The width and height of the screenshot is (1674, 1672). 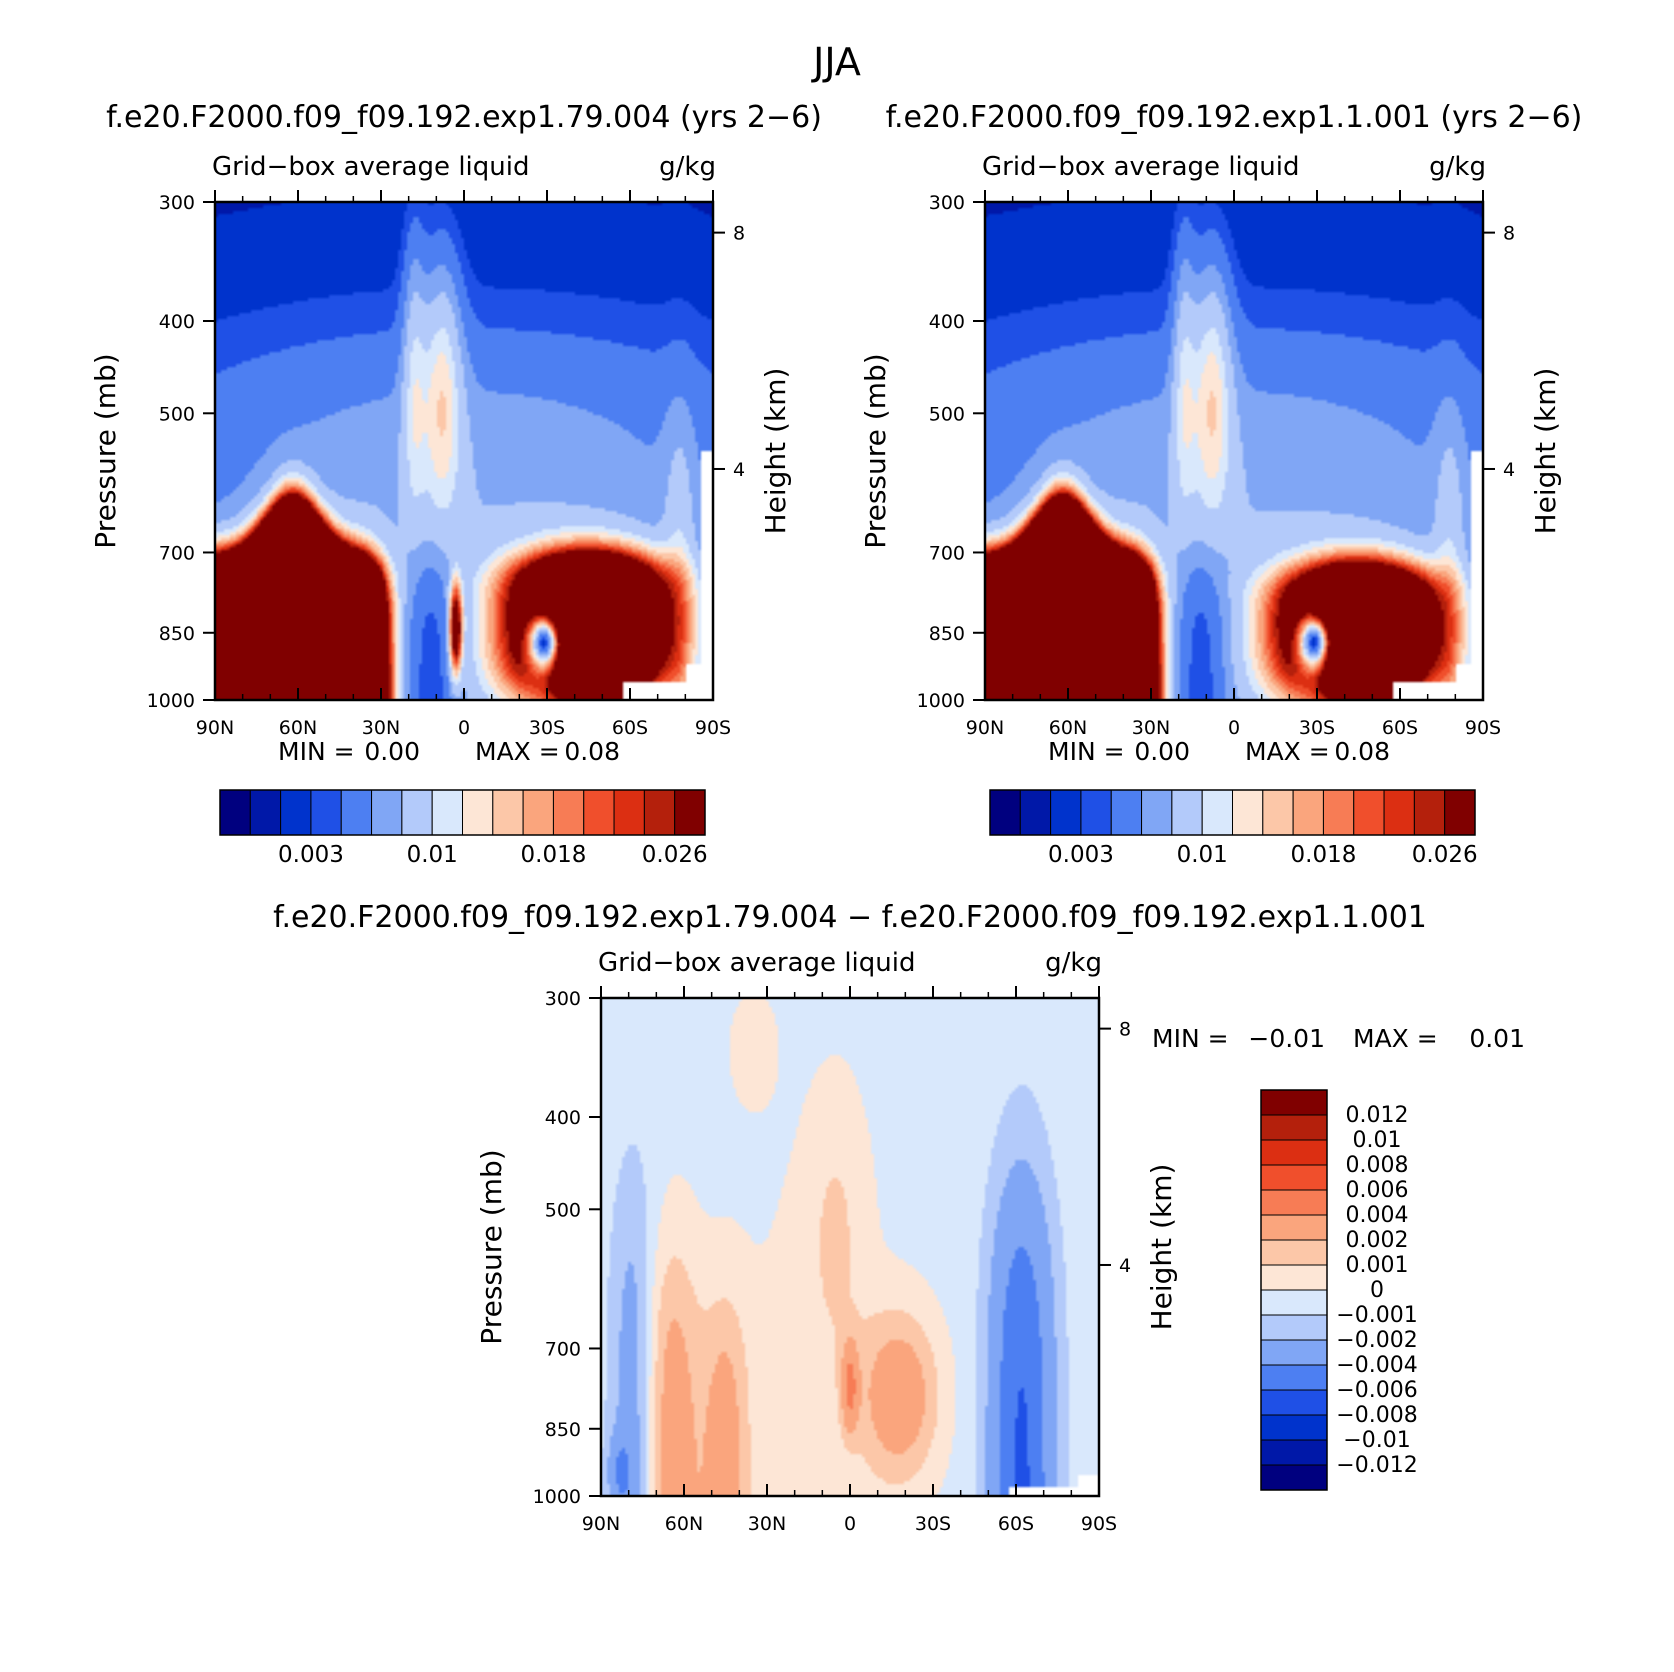 What do you see at coordinates (1376, 1340) in the screenshot?
I see `colorbar-label: −0.002` at bounding box center [1376, 1340].